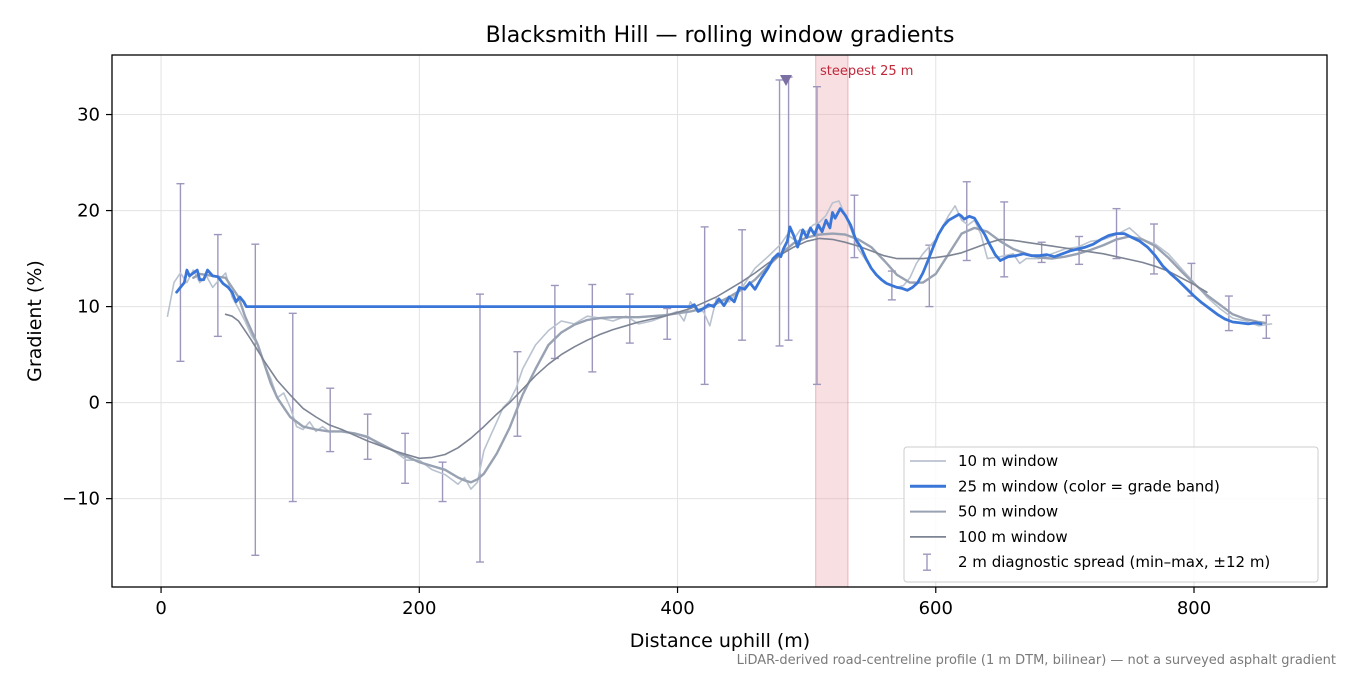 The image size is (1350, 675). Describe the element at coordinates (1194, 608) in the screenshot. I see `x-tick-label: 800` at that location.